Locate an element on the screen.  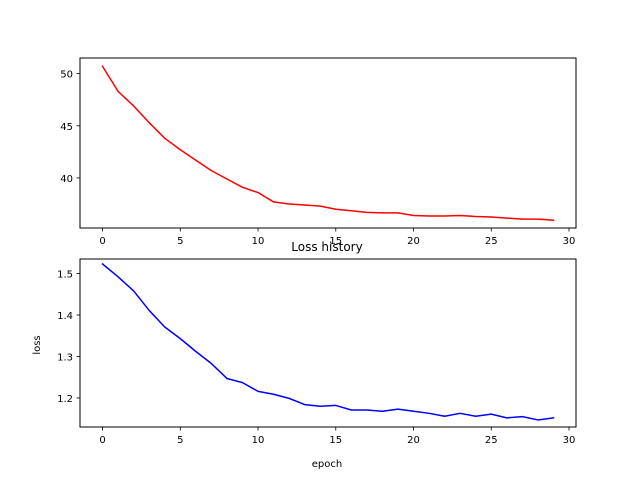
bottom-x-tick-label: 0 is located at coordinates (102, 440).